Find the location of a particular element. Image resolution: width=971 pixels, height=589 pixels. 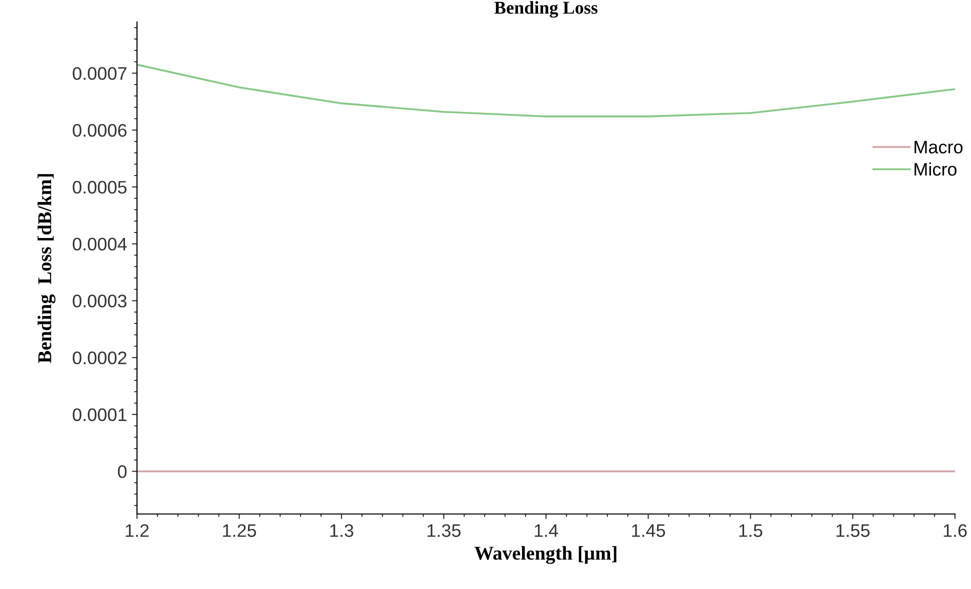

x-tick-label: 1.2 is located at coordinates (137, 530).